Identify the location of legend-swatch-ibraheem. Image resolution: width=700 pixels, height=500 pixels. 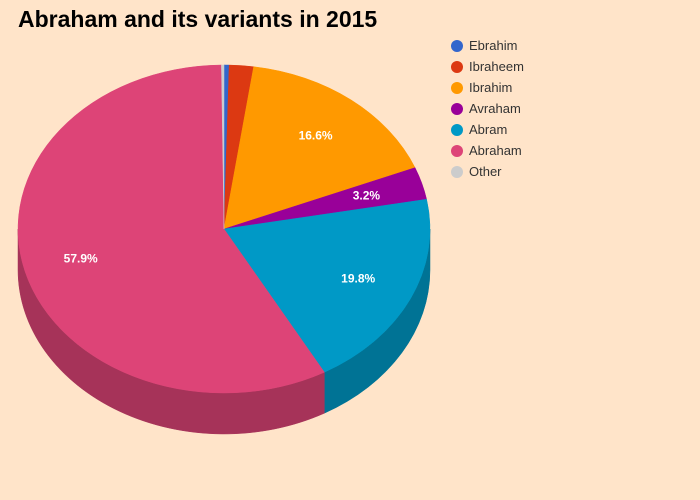
(457, 66).